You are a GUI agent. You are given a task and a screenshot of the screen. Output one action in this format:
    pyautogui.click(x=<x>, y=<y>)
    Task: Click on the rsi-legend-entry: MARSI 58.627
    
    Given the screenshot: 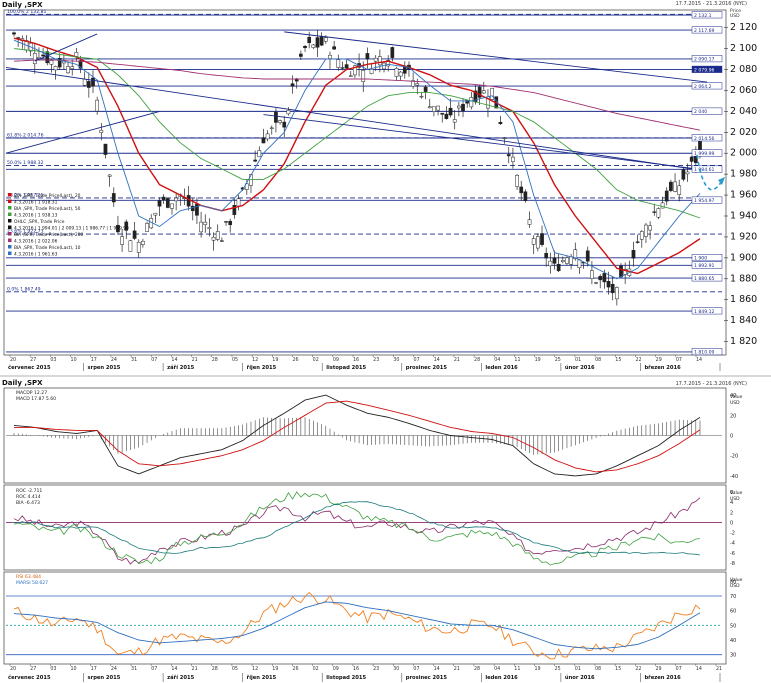 What is the action you would take?
    pyautogui.click(x=32, y=583)
    